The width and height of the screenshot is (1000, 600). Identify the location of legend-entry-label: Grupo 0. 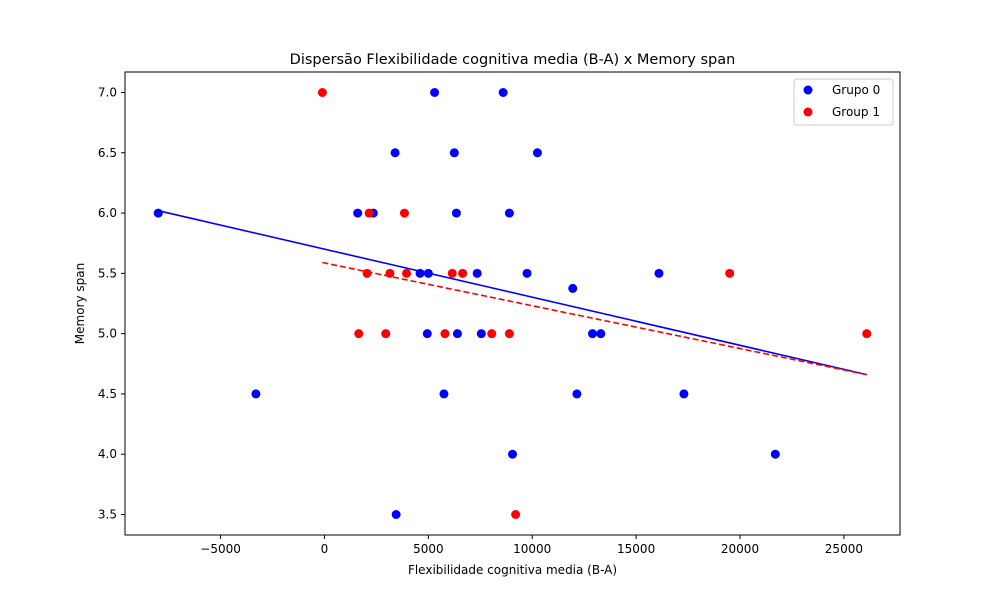
(856, 90).